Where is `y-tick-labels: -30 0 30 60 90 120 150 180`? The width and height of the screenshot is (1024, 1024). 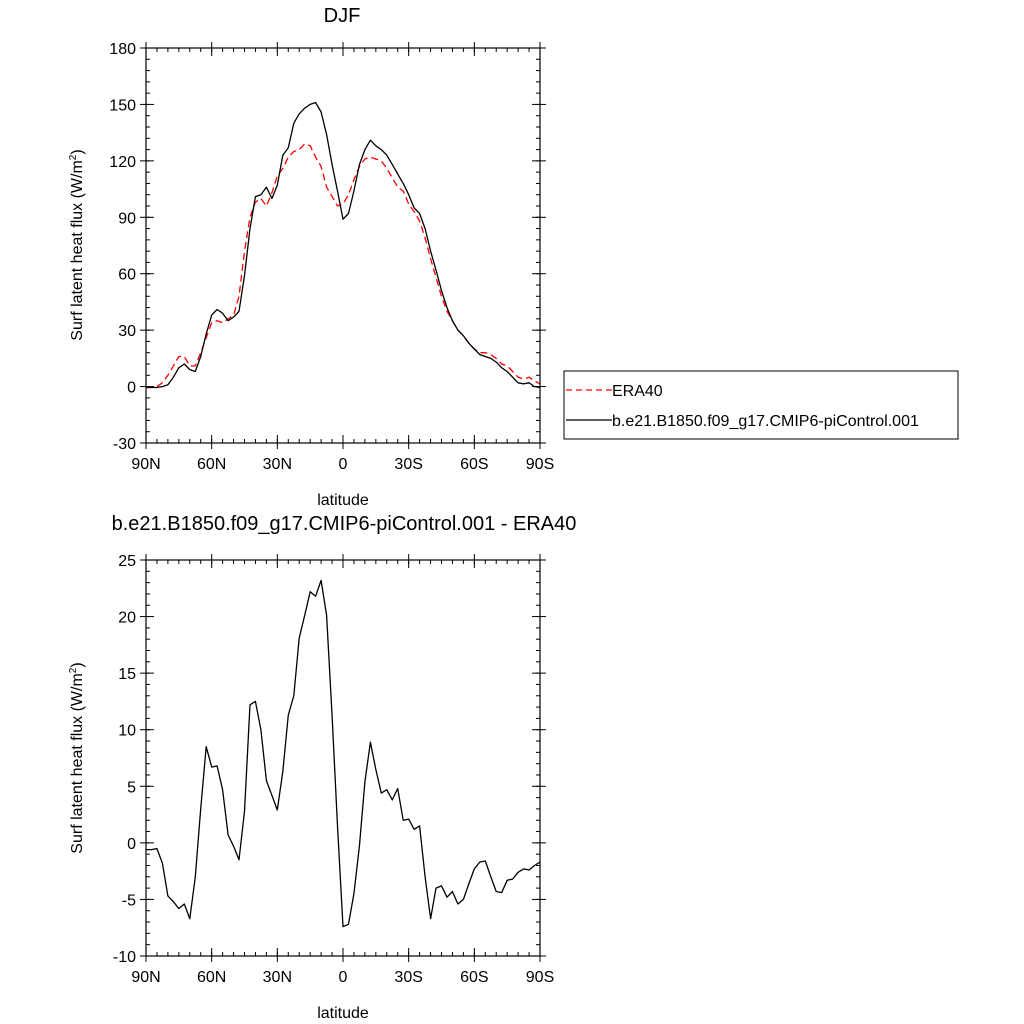 y-tick-labels: -30 0 30 60 90 120 150 180 is located at coordinates (122, 247).